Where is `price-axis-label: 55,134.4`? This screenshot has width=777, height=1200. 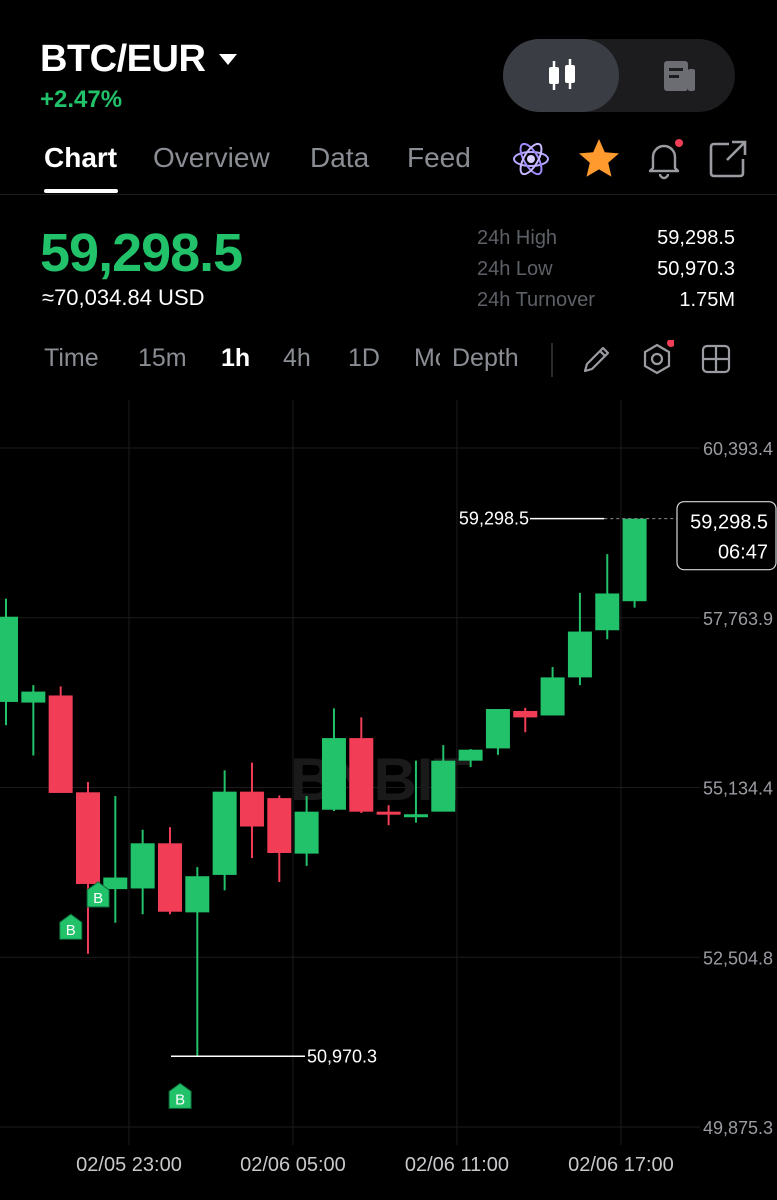
price-axis-label: 55,134.4 is located at coordinates (738, 789).